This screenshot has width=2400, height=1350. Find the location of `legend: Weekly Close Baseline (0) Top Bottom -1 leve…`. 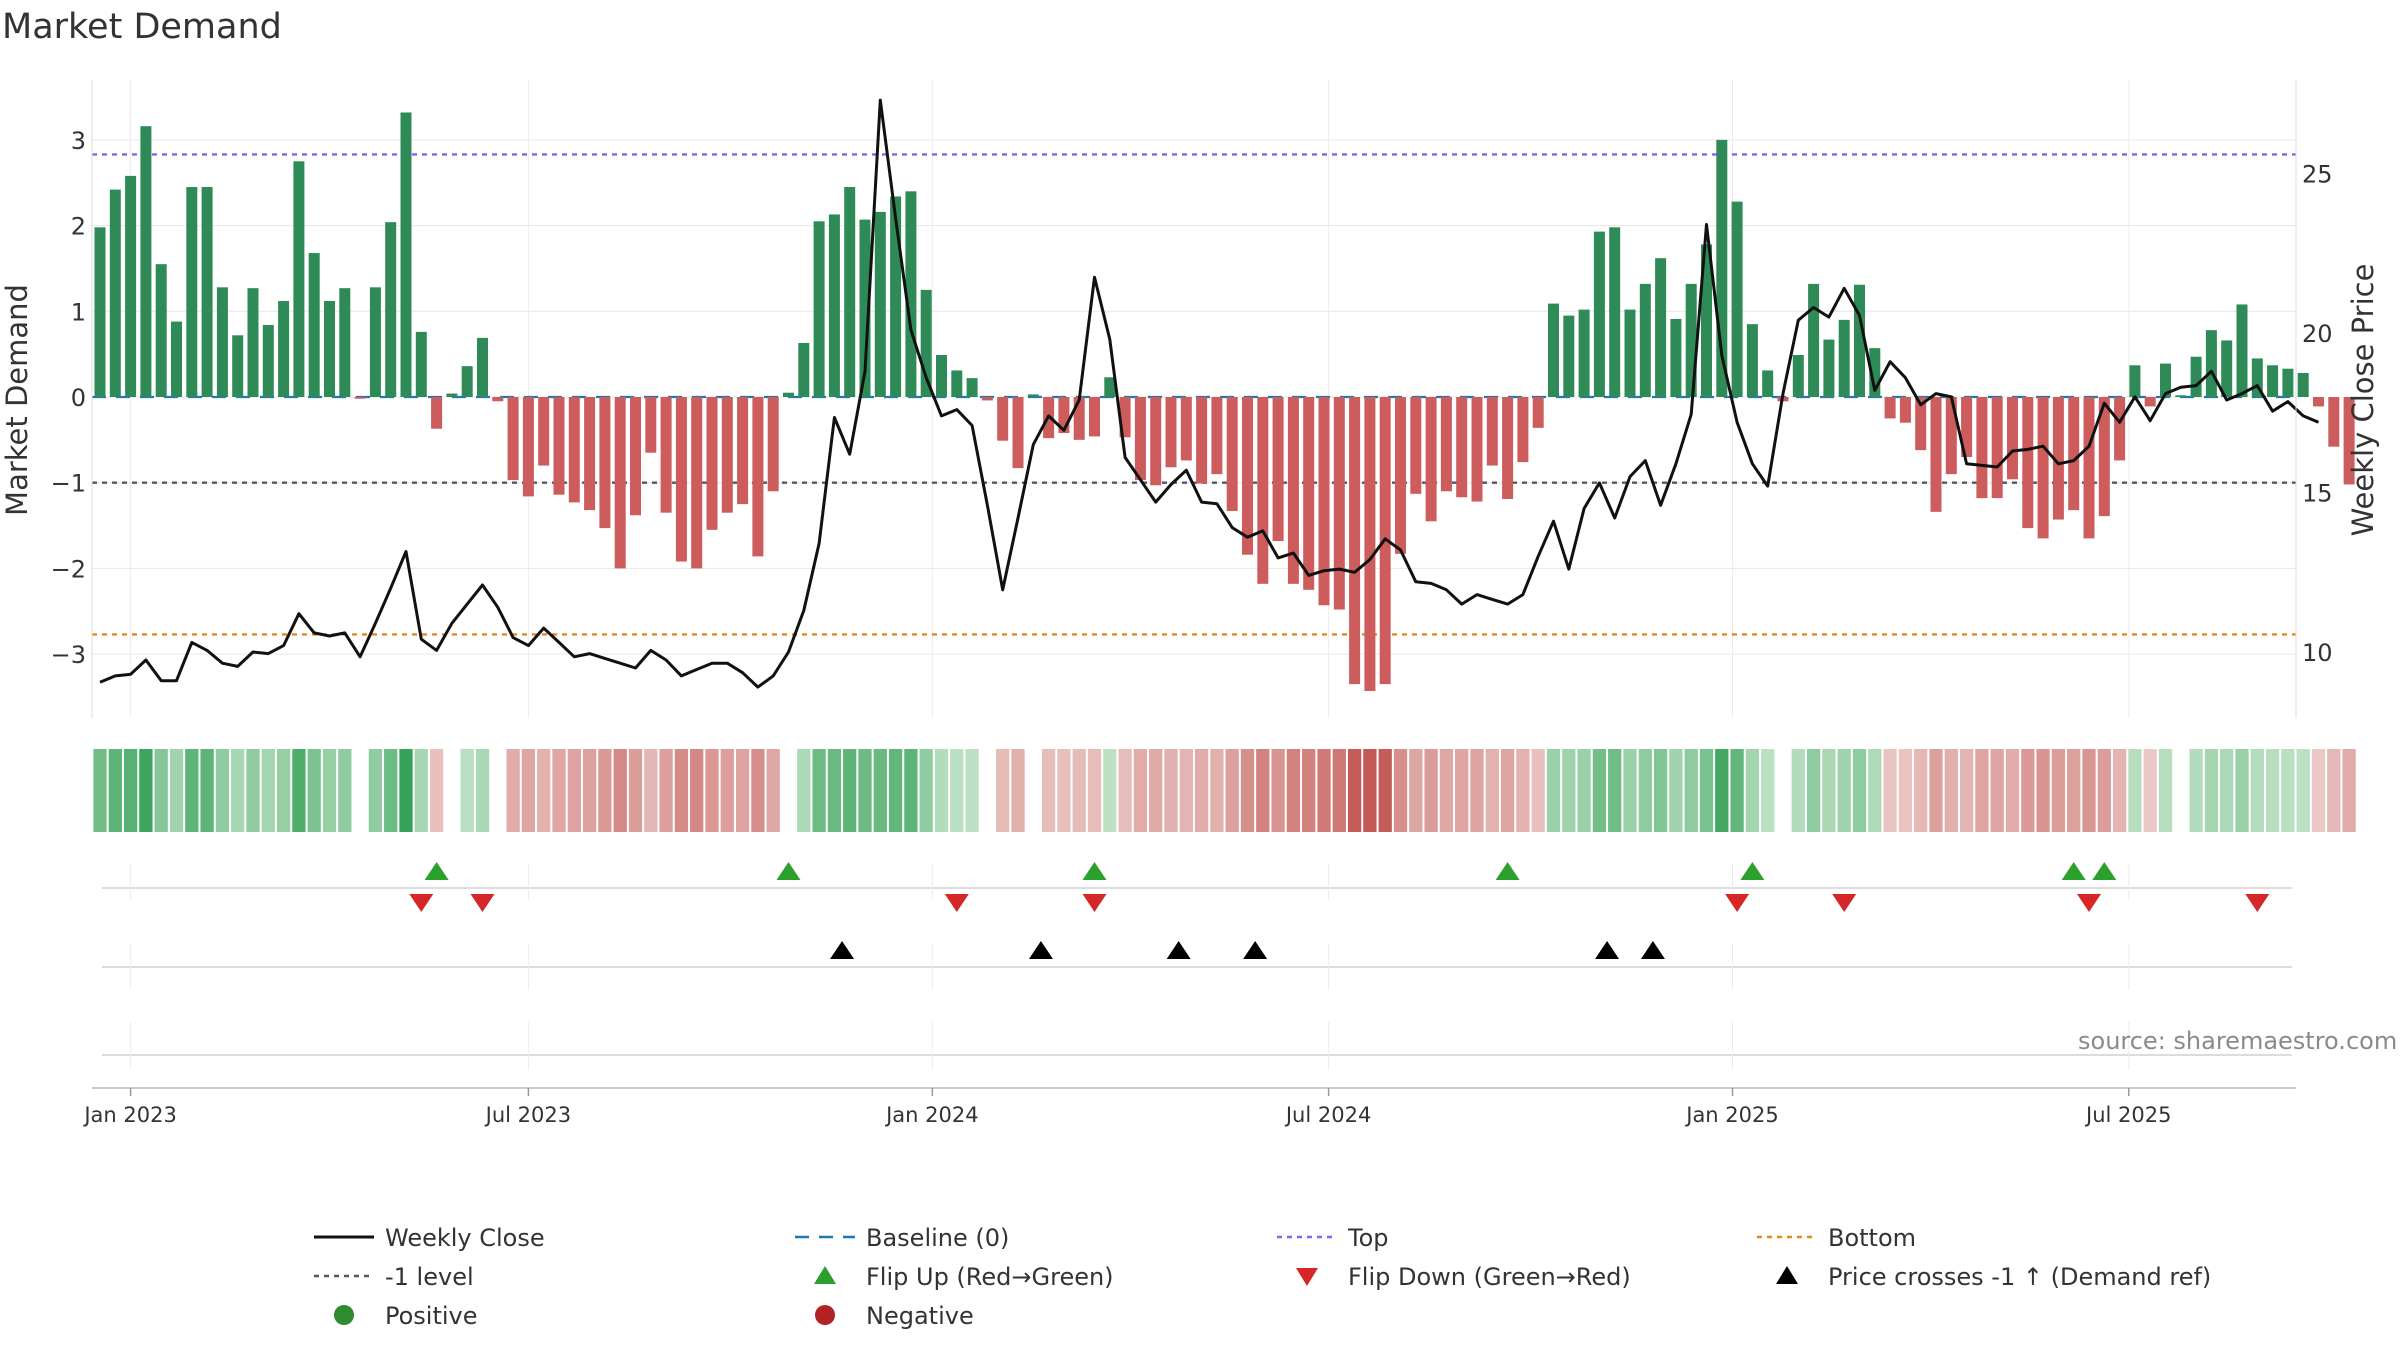

legend: Weekly Close Baseline (0) Top Bottom -1 leve… is located at coordinates (1262, 1277).